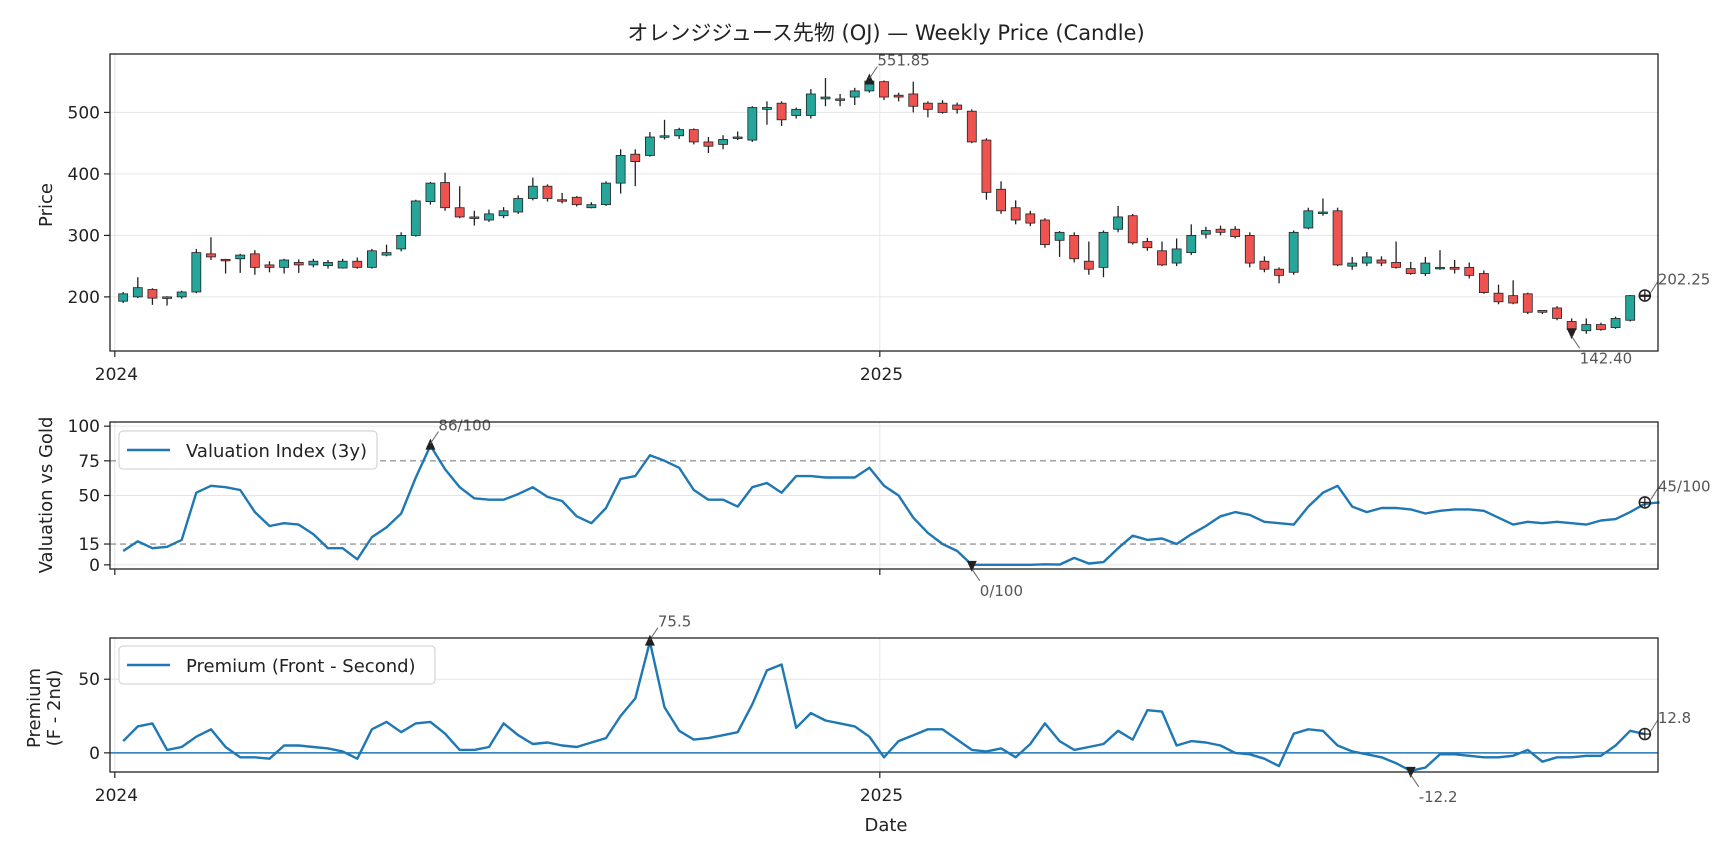  I want to click on price-last-marker, so click(1645, 295).